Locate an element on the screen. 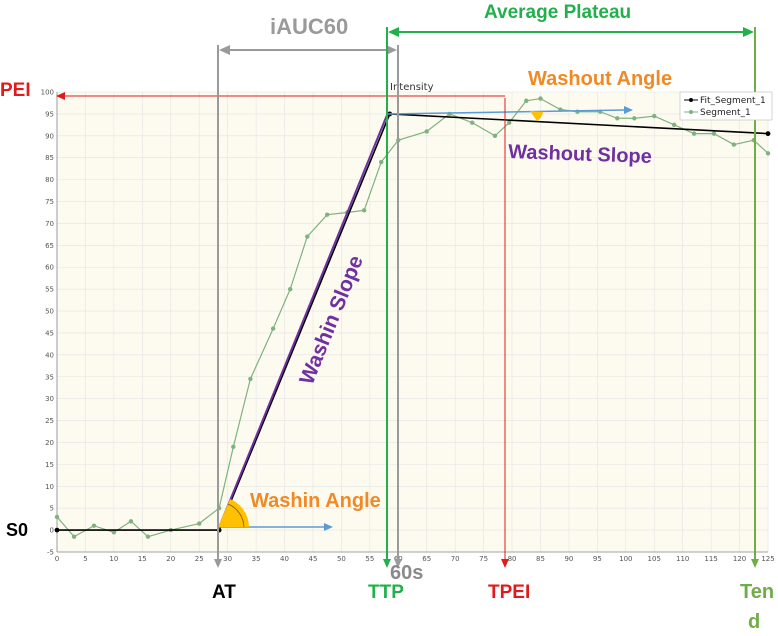 Image resolution: width=778 pixels, height=636 pixels. iauc60-arrowhead-left is located at coordinates (224, 50).